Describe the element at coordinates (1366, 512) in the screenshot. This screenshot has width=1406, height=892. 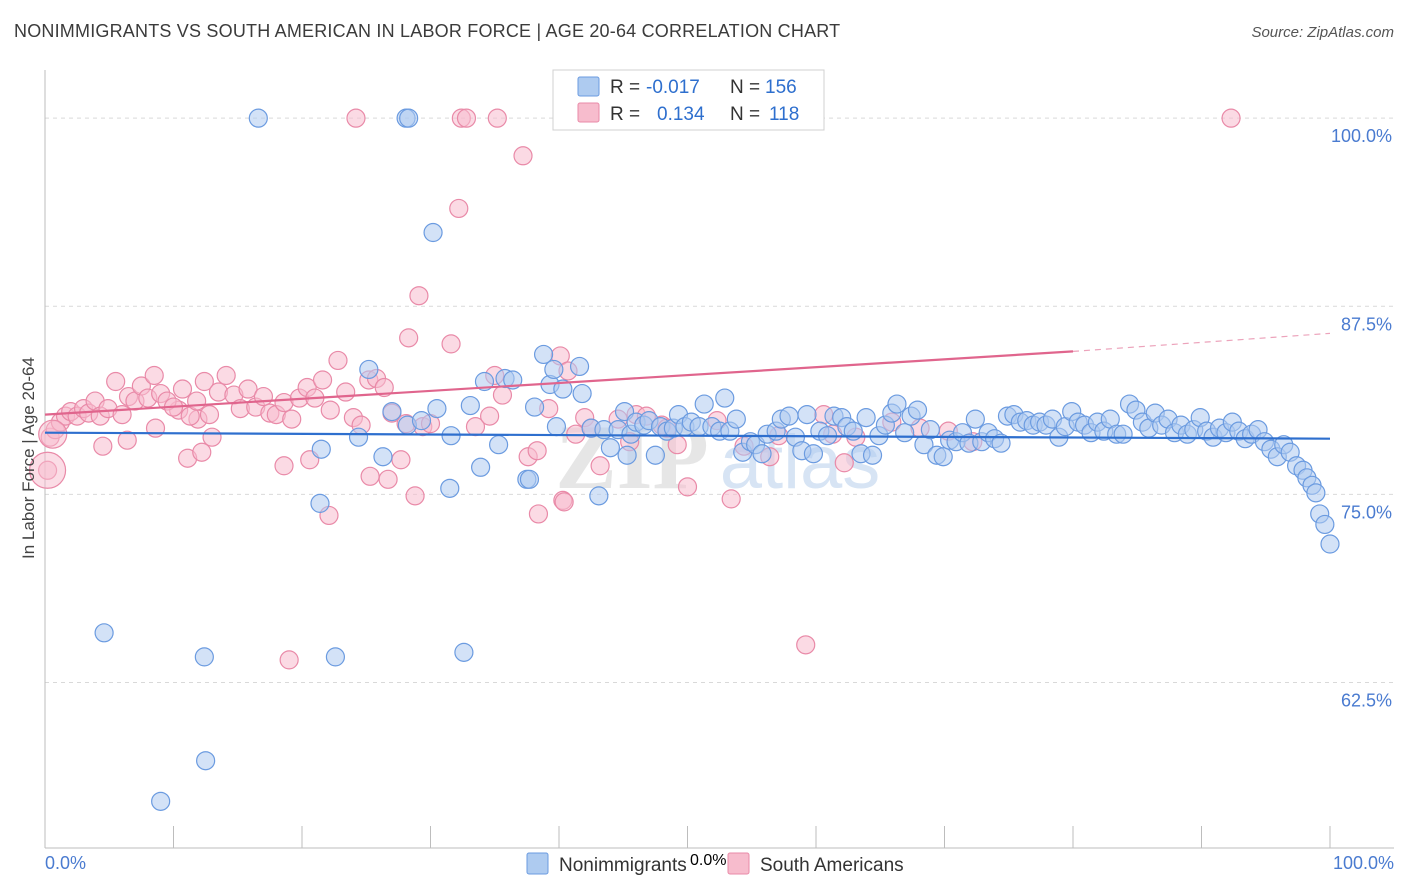
I see `y-tick-label-2: 75.0%` at that location.